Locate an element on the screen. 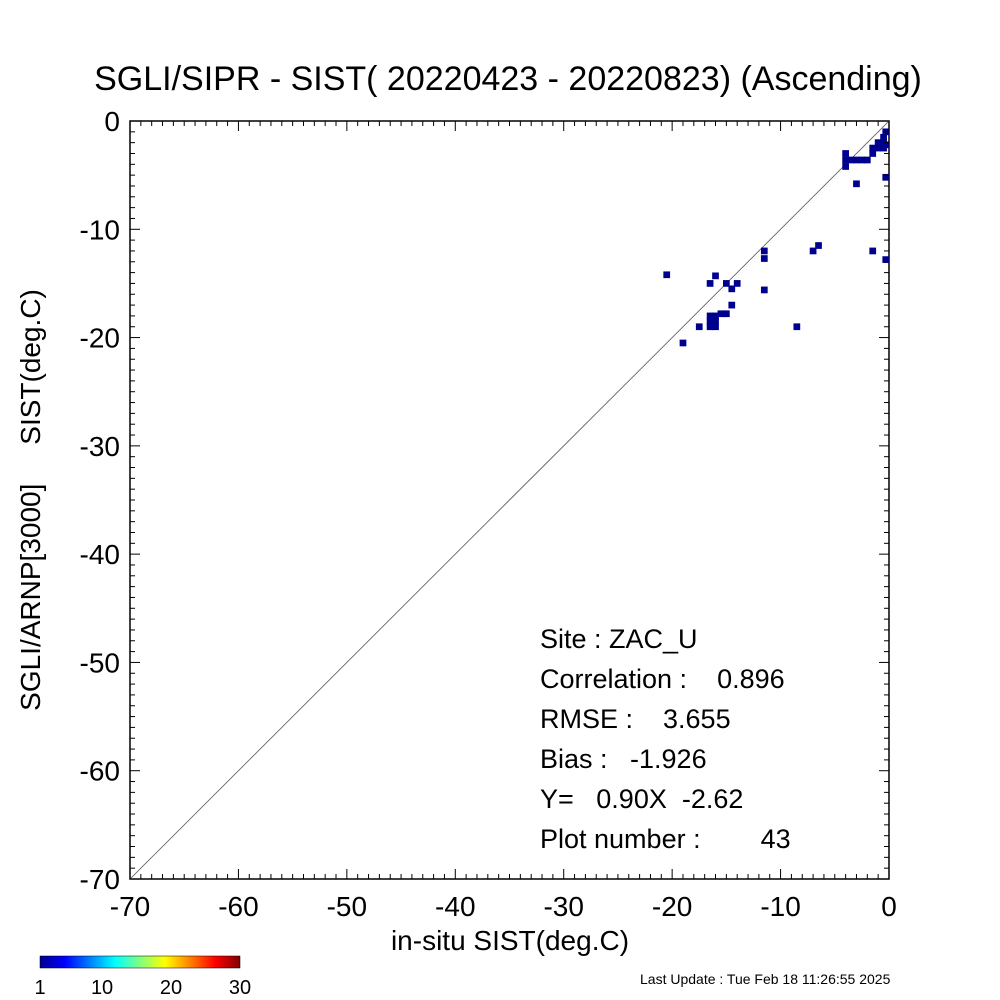 The height and width of the screenshot is (1000, 1000). stat-bias: Bias : -1.926 is located at coordinates (623, 759).